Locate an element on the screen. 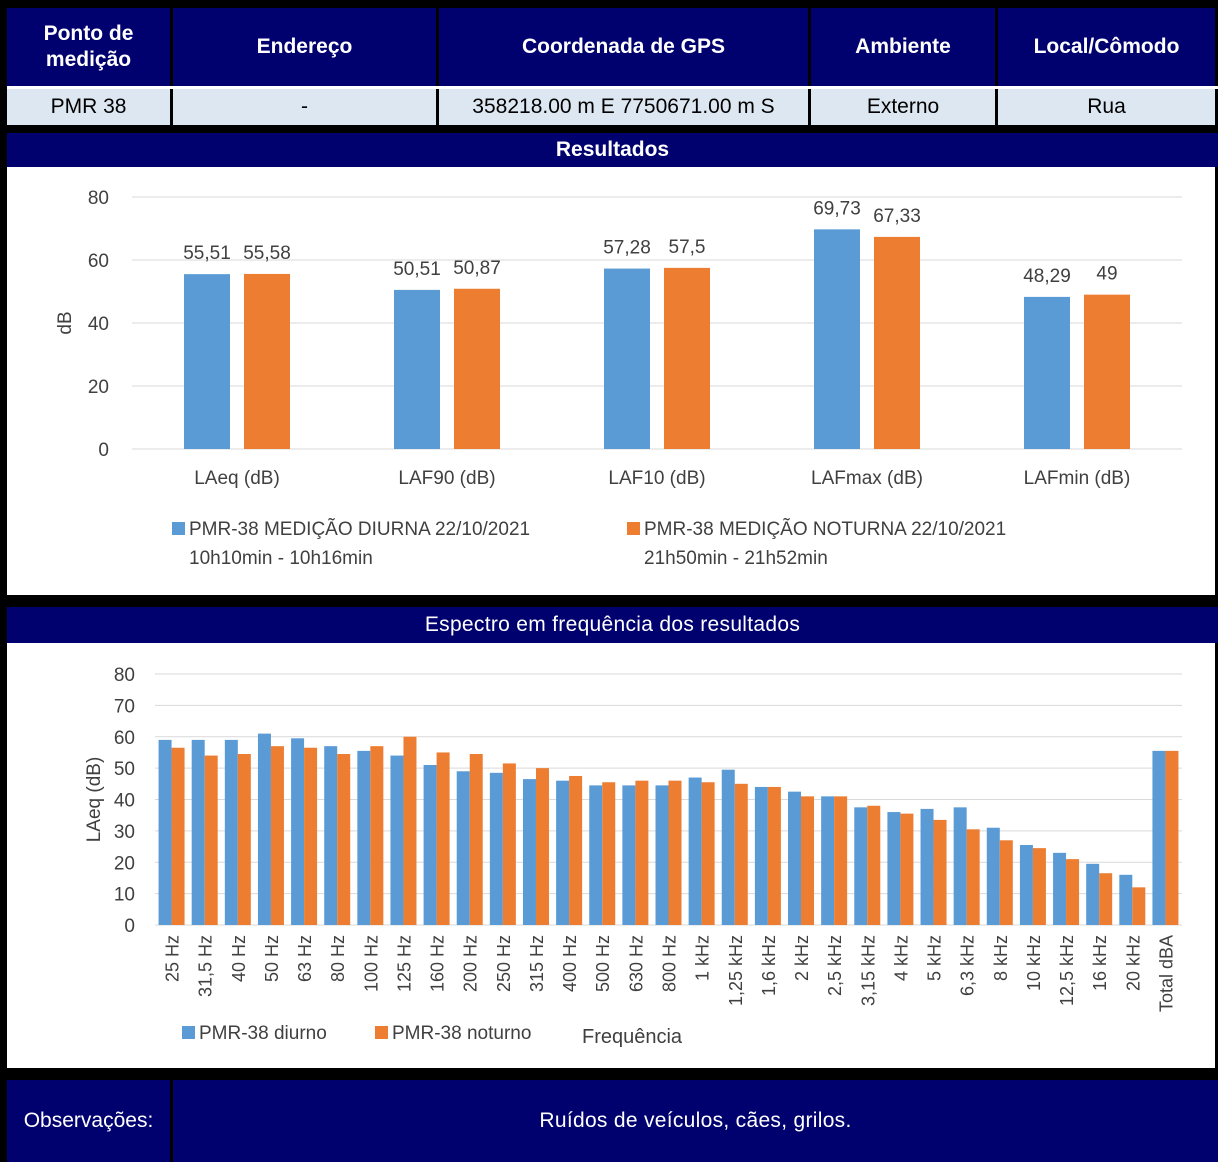  header-local: Local/Cômodo is located at coordinates (1108, 47).